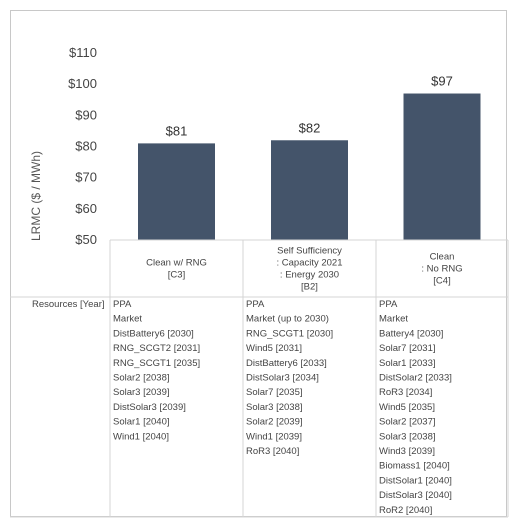 The height and width of the screenshot is (522, 518). Describe the element at coordinates (274, 422) in the screenshot. I see `resource-item: Solar2 [2039]` at that location.